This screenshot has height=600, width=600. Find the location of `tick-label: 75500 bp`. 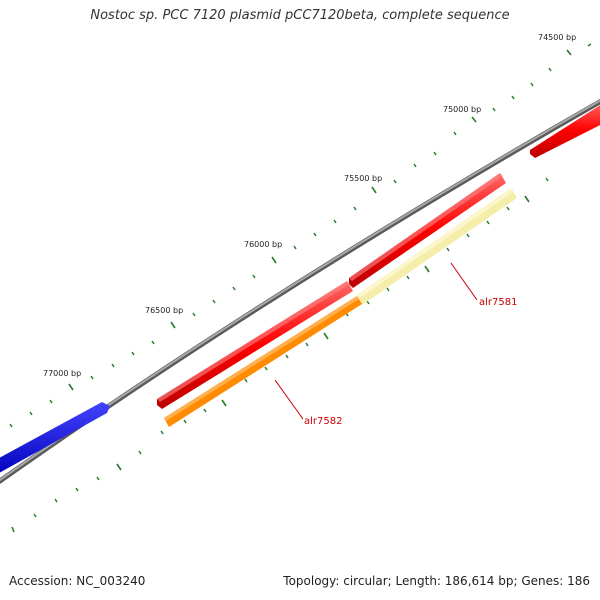

tick-label: 75500 bp is located at coordinates (363, 178).